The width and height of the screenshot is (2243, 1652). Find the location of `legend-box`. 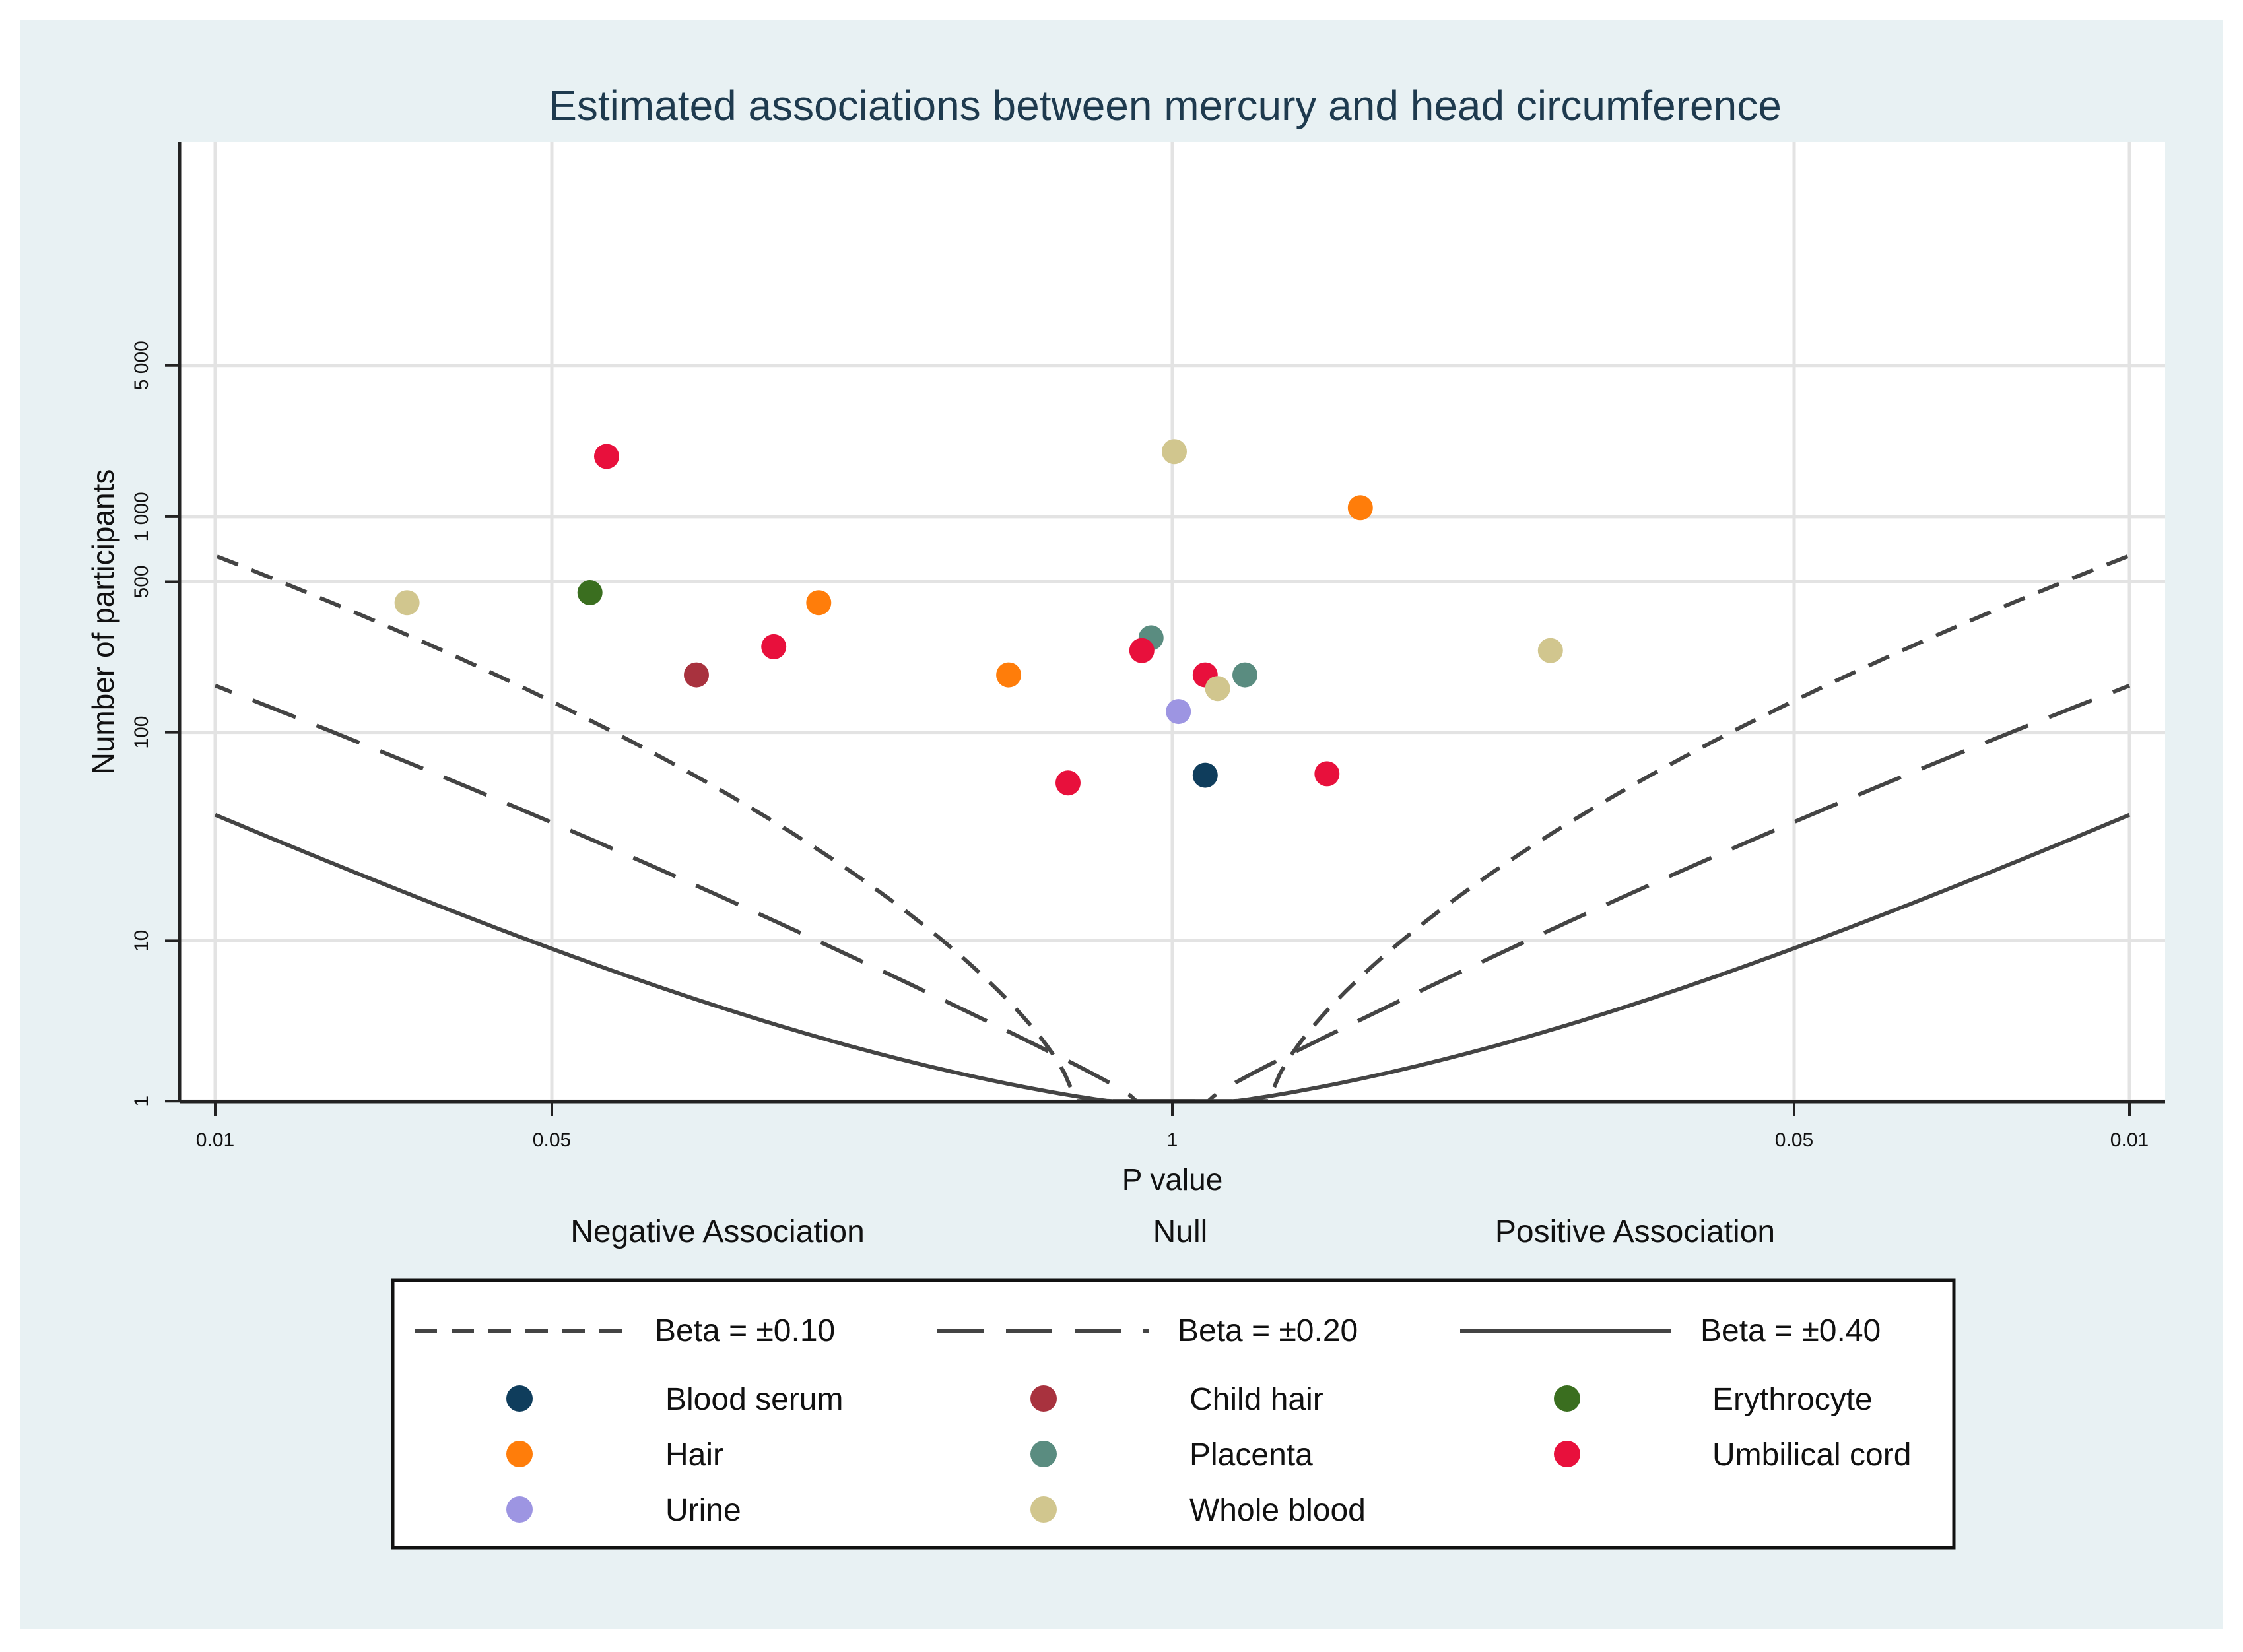

legend-box is located at coordinates (1173, 1414).